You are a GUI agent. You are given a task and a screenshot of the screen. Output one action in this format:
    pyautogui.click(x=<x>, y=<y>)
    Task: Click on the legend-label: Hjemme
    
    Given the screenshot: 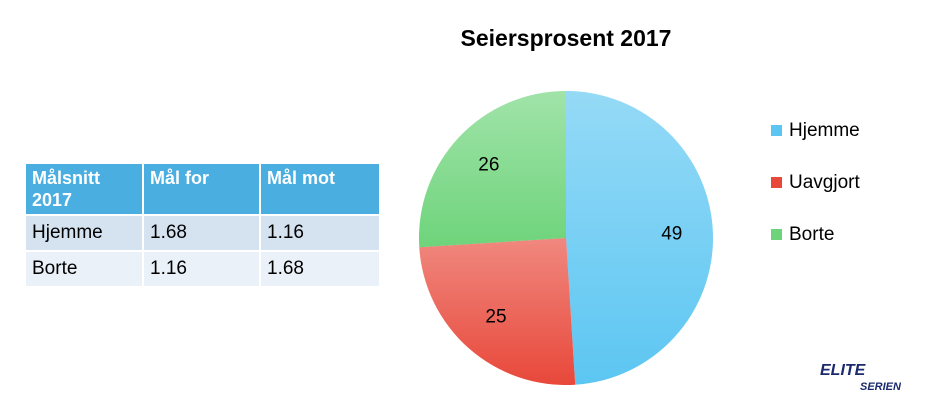 What is the action you would take?
    pyautogui.click(x=824, y=130)
    